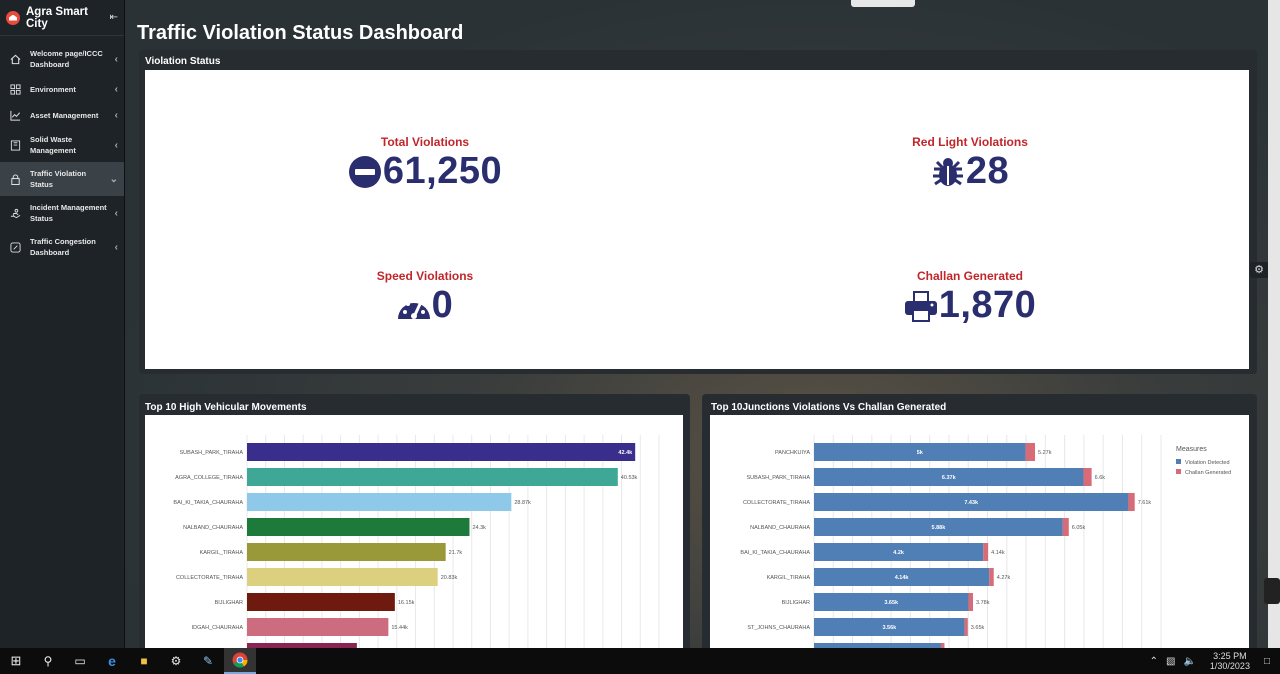 This screenshot has width=1280, height=674. I want to click on total-label: 5.27k, so click(1045, 453).